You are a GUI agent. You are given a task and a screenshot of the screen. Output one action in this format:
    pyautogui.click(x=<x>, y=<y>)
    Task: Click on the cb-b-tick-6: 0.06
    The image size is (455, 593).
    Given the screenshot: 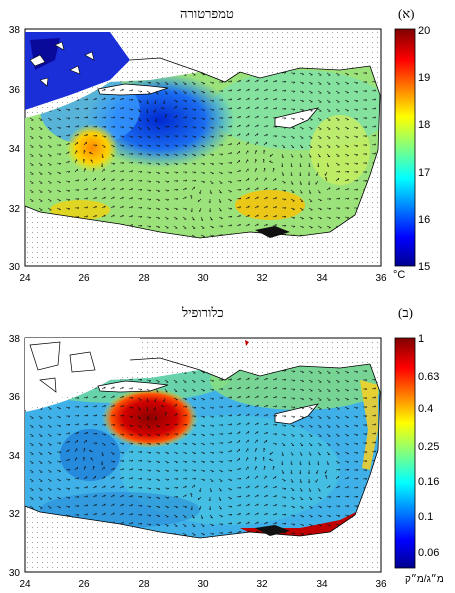 What is the action you would take?
    pyautogui.click(x=428, y=553)
    